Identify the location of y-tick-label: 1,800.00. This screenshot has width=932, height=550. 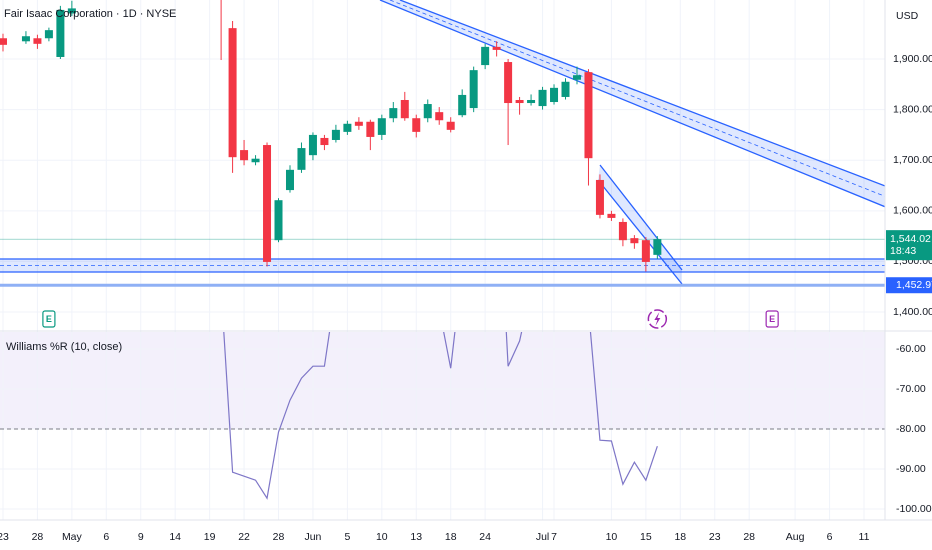
(912, 109).